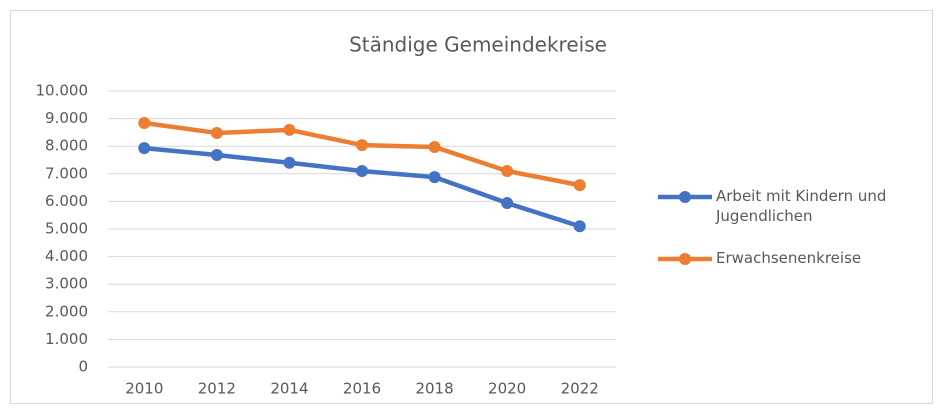 The width and height of the screenshot is (943, 414). I want to click on y-tick-label: 7.000, so click(66, 173).